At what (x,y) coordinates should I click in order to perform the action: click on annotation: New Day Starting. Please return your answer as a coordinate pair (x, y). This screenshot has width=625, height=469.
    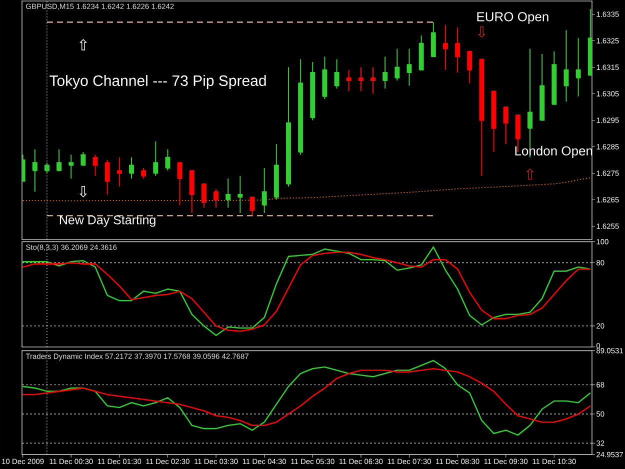
    Looking at the image, I should click on (108, 221).